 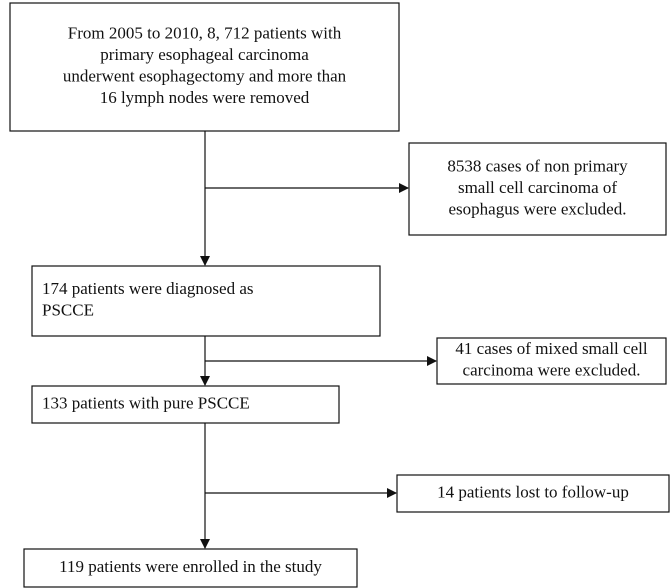 What do you see at coordinates (205, 97) in the screenshot?
I see `box-text: 16 lymph nodes were removed` at bounding box center [205, 97].